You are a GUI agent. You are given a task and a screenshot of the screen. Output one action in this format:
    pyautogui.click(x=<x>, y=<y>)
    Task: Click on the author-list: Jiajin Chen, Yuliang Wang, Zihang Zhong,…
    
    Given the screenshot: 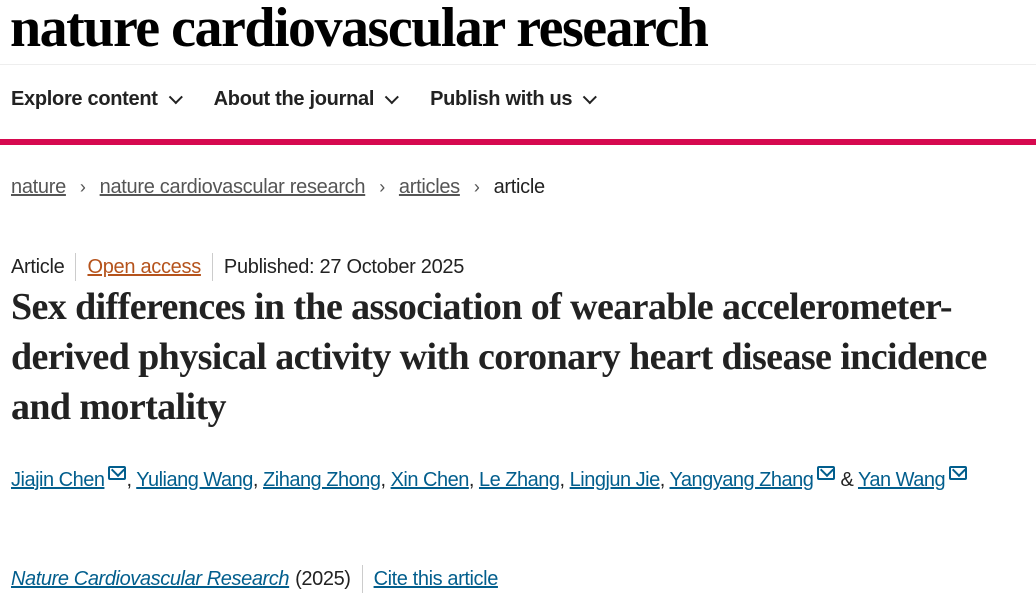 What is the action you would take?
    pyautogui.click(x=523, y=480)
    